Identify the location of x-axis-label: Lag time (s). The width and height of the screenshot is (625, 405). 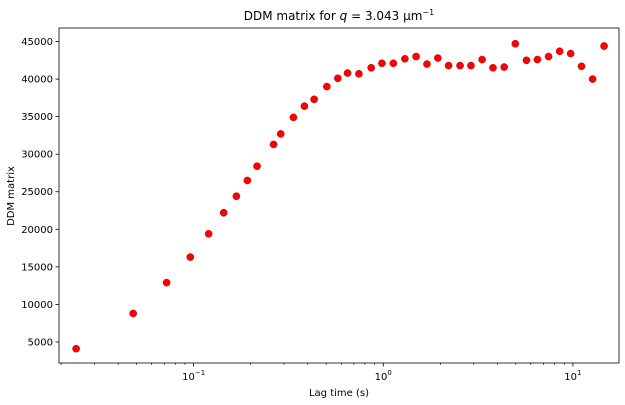
(339, 393).